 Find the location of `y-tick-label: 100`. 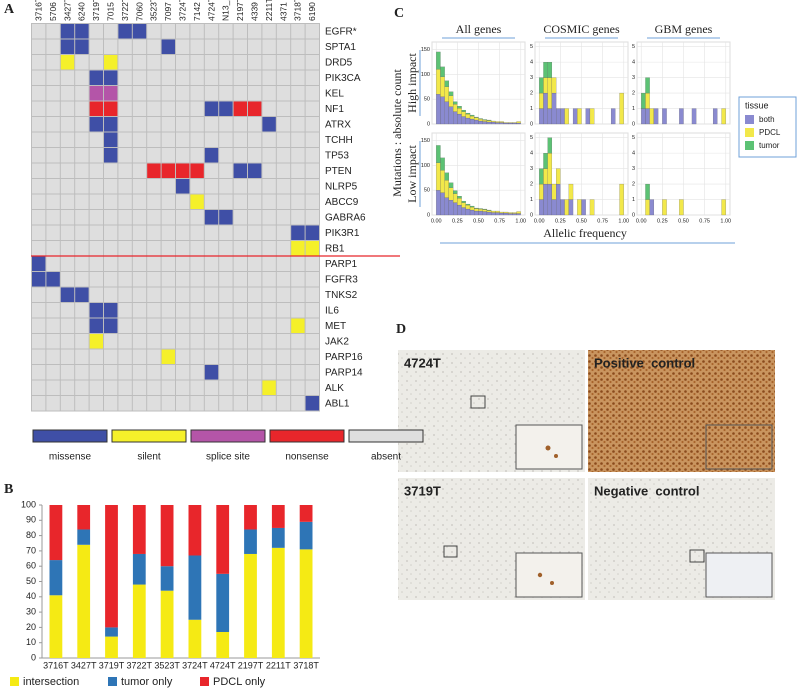

y-tick-label: 100 is located at coordinates (425, 166).